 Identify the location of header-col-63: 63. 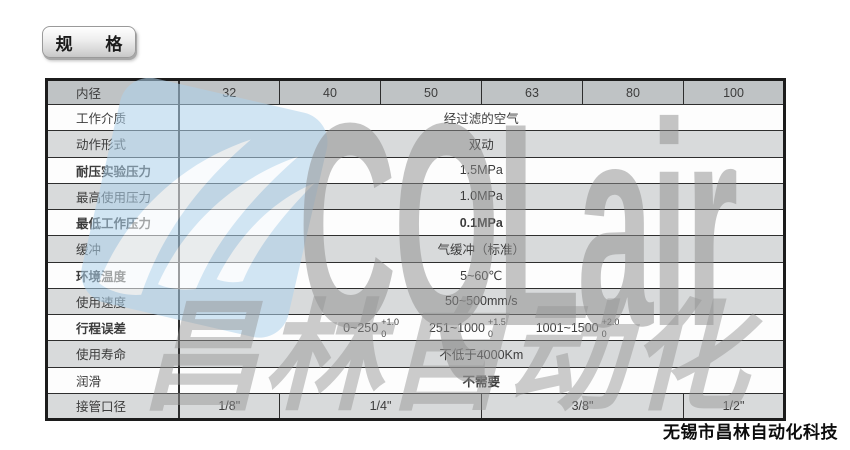
(532, 92).